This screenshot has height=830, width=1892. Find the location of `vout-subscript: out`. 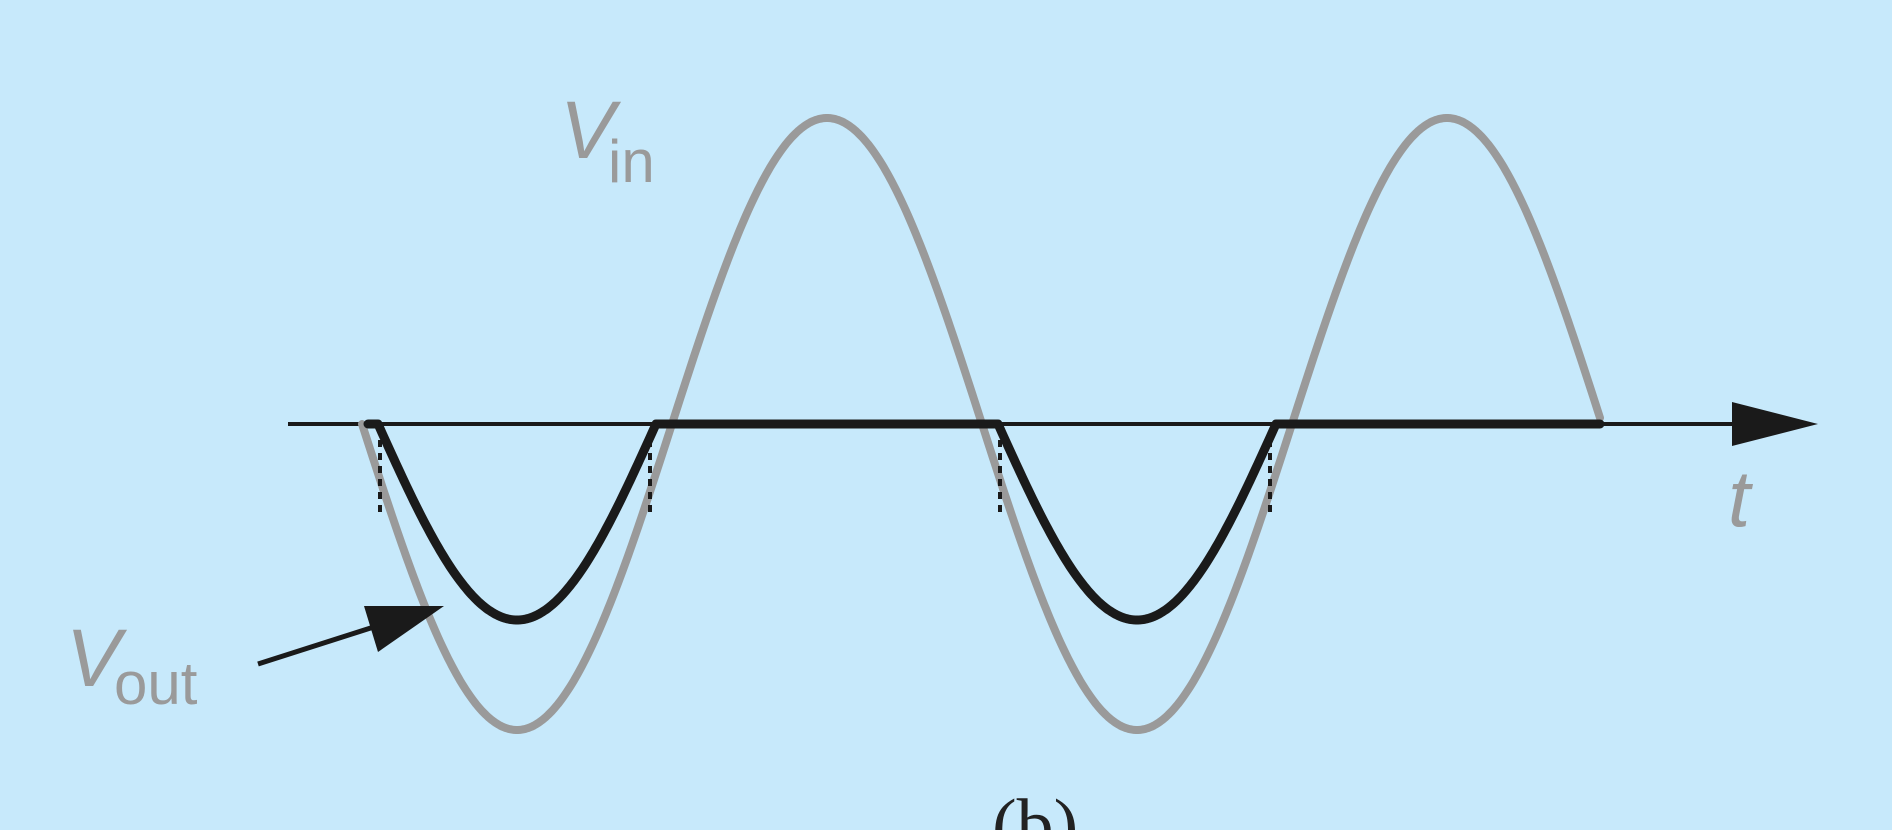

vout-subscript: out is located at coordinates (156, 683).